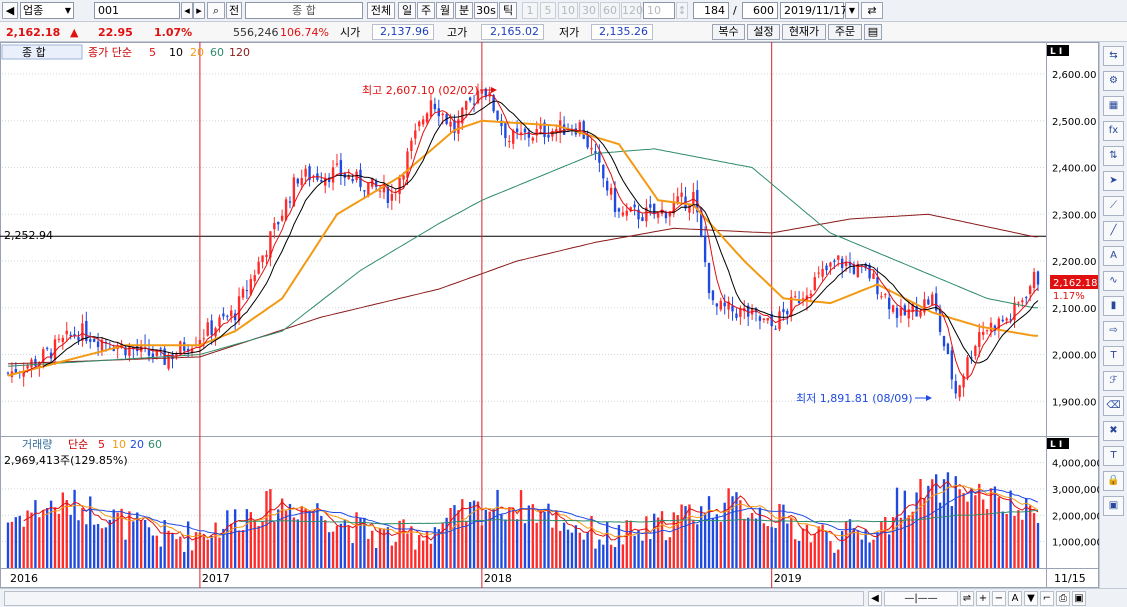 This screenshot has width=1127, height=607. What do you see at coordinates (568, 10) in the screenshot?
I see `interval-10-button: 10` at bounding box center [568, 10].